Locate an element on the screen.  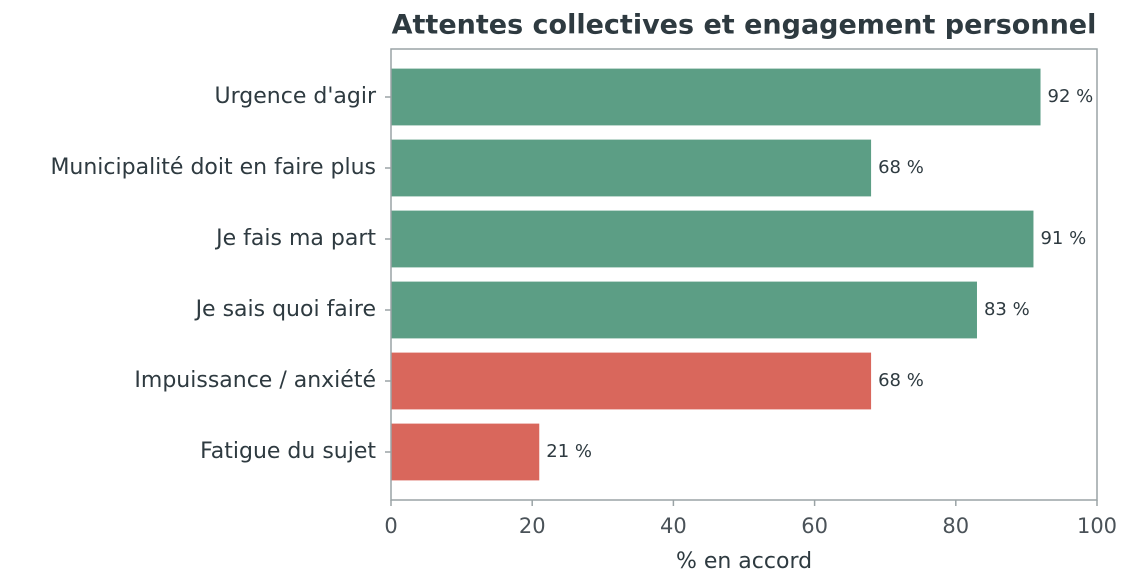
x-tick-label: 100 is located at coordinates (1097, 526).